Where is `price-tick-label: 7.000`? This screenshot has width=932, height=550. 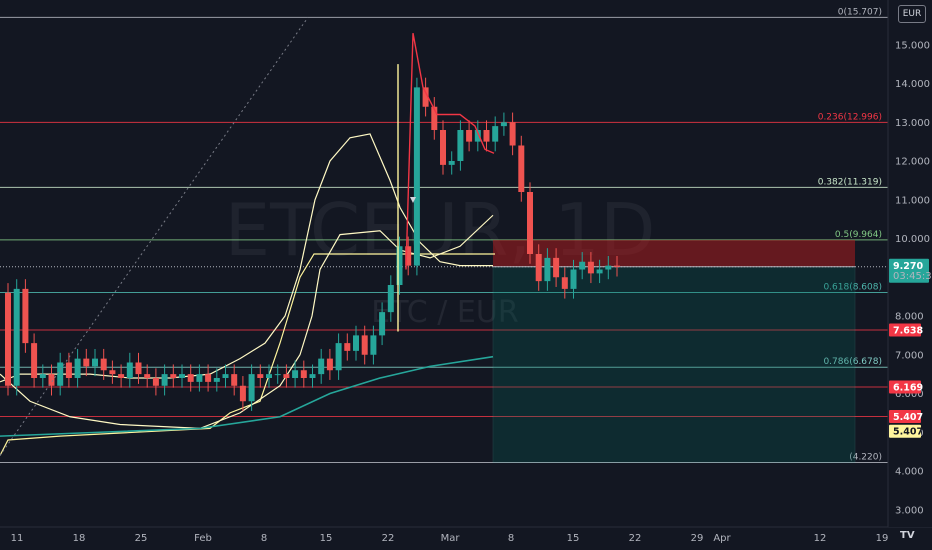 price-tick-label: 7.000 is located at coordinates (909, 355).